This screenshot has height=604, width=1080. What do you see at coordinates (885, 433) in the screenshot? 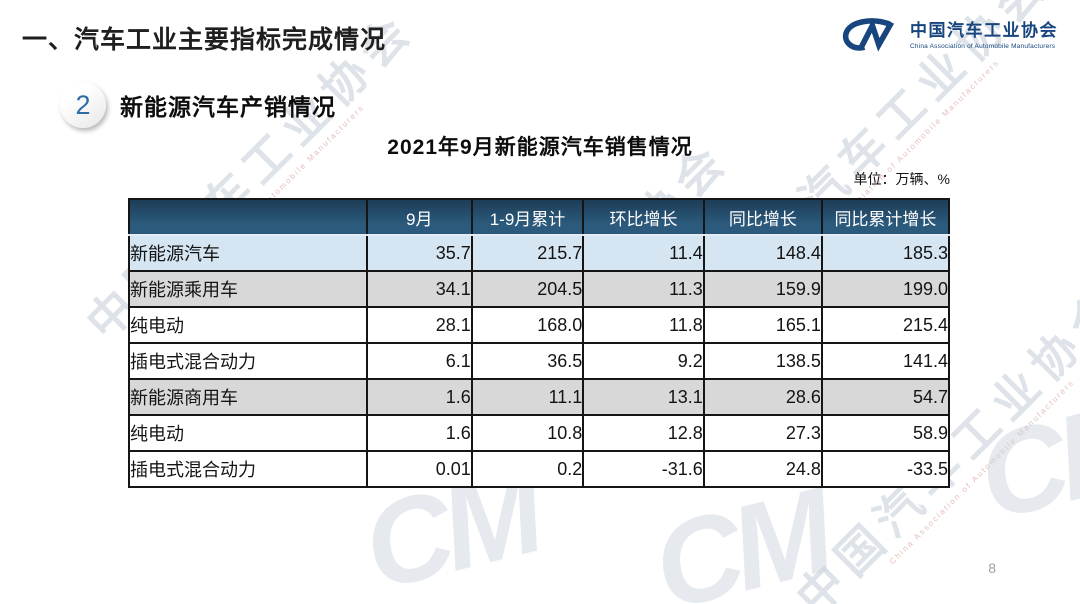
I see `cell-value: 58.9` at bounding box center [885, 433].